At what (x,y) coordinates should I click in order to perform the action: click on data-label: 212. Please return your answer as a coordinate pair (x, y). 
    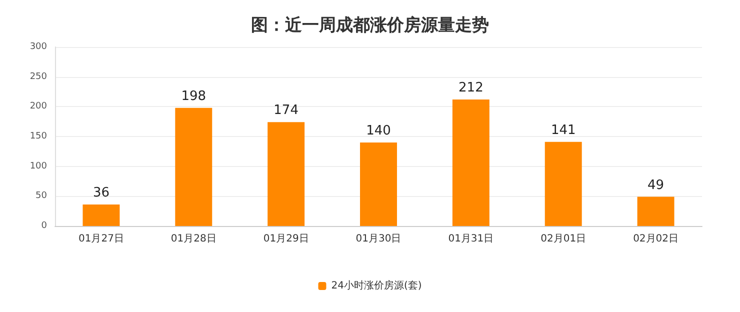
    Looking at the image, I should click on (471, 88).